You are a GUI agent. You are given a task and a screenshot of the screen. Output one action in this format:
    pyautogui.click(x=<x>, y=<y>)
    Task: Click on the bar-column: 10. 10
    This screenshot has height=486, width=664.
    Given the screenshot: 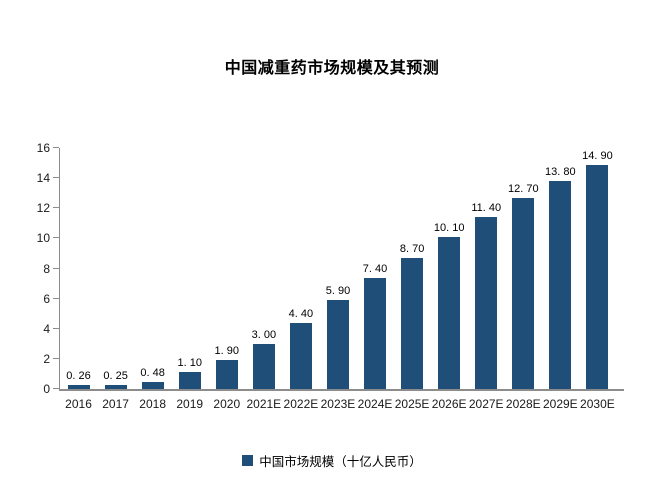 What is the action you would take?
    pyautogui.click(x=449, y=268)
    